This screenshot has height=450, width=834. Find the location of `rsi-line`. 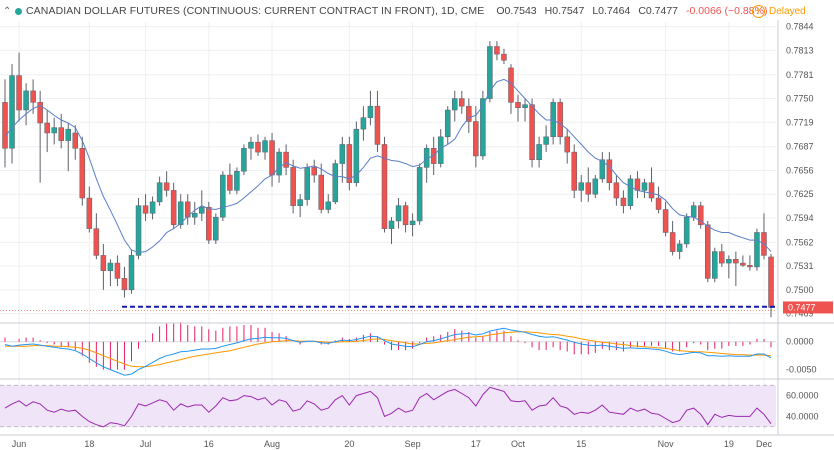

rsi-line is located at coordinates (388, 407).